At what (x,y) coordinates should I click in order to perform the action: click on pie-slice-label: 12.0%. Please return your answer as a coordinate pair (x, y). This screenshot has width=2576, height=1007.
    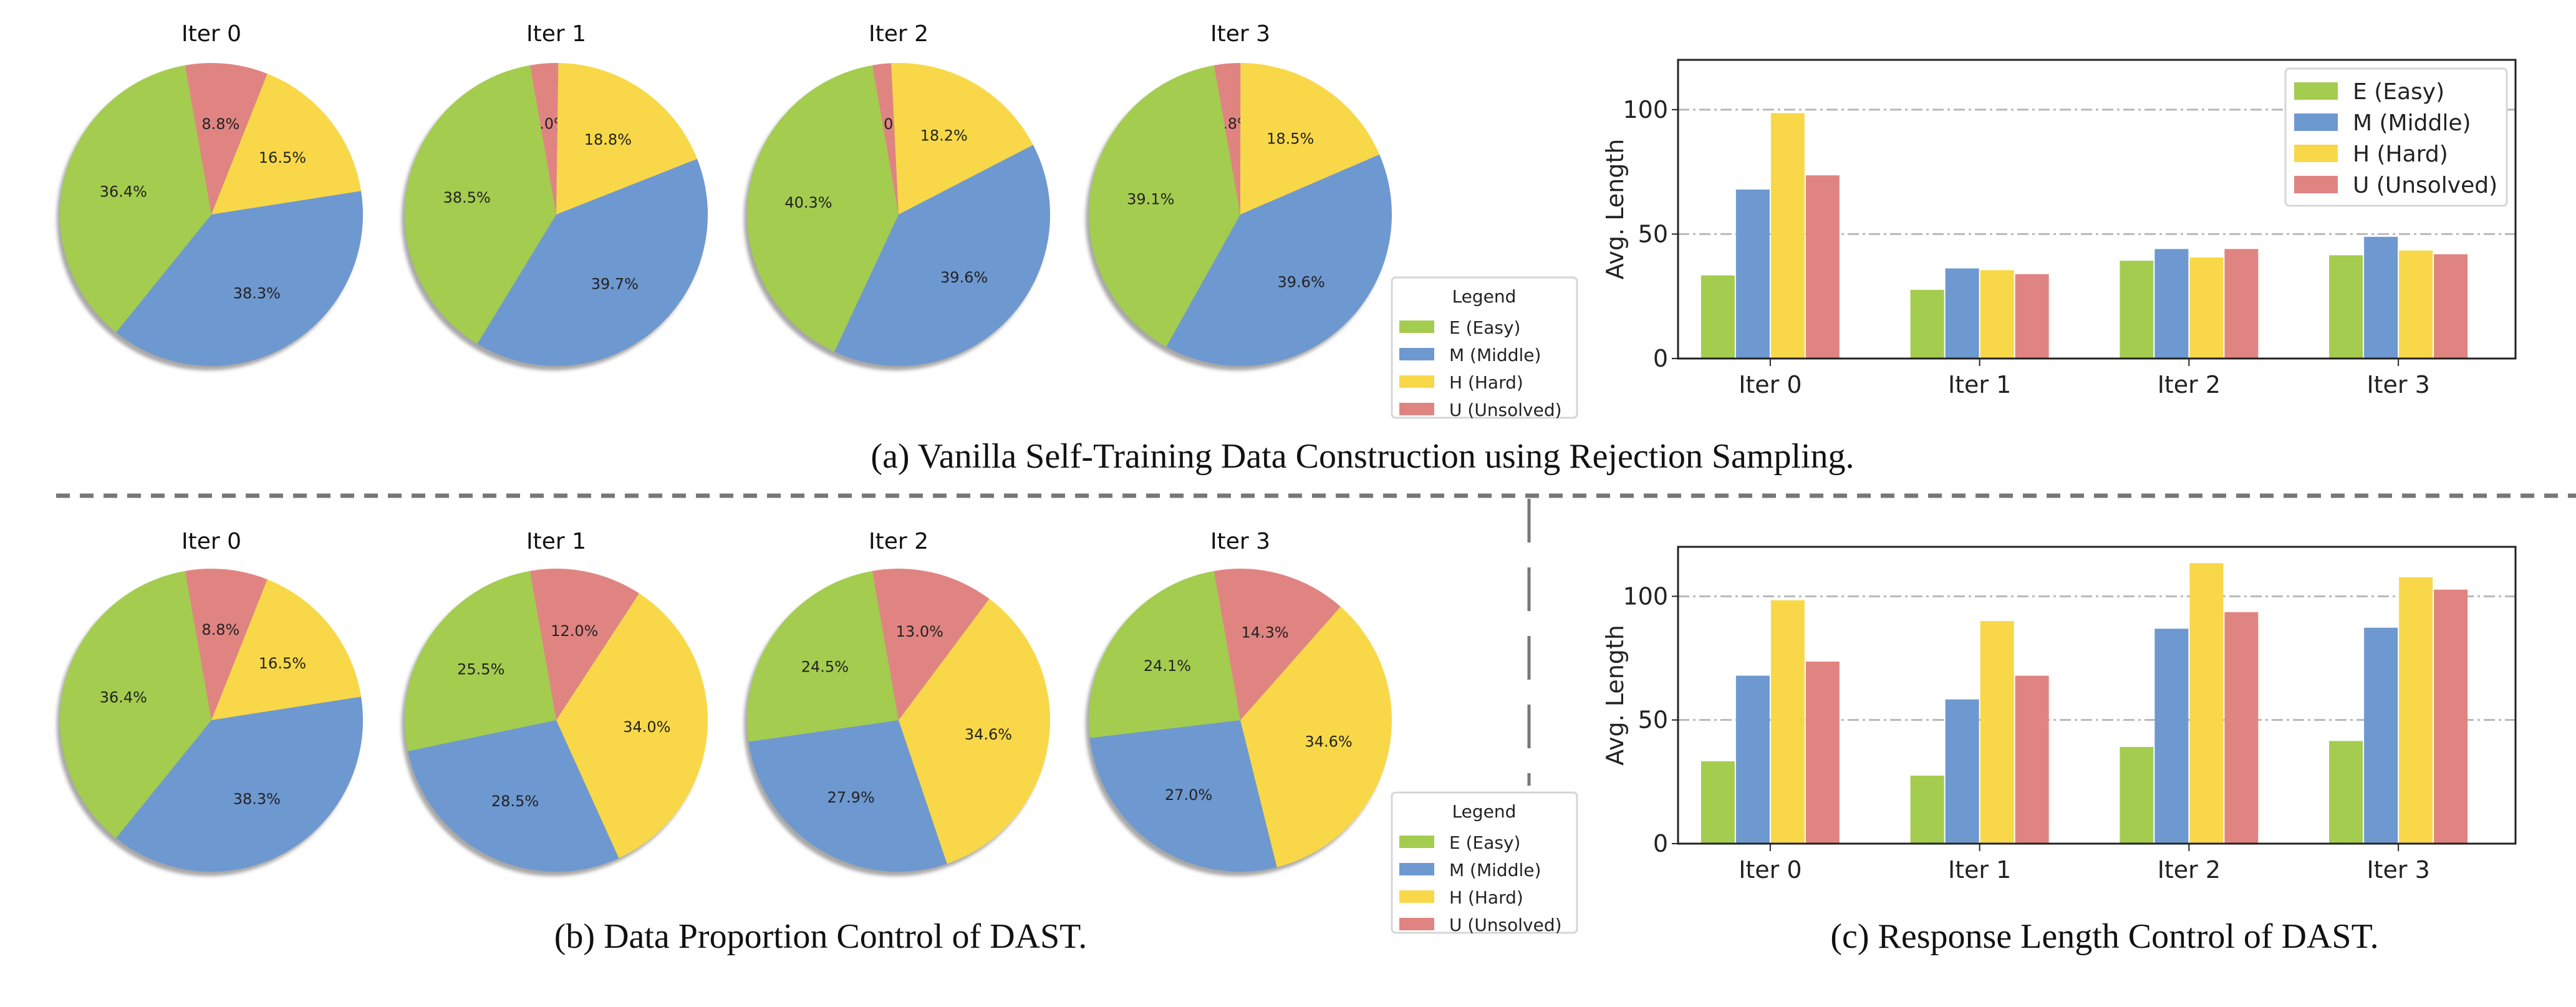
    Looking at the image, I should click on (574, 631).